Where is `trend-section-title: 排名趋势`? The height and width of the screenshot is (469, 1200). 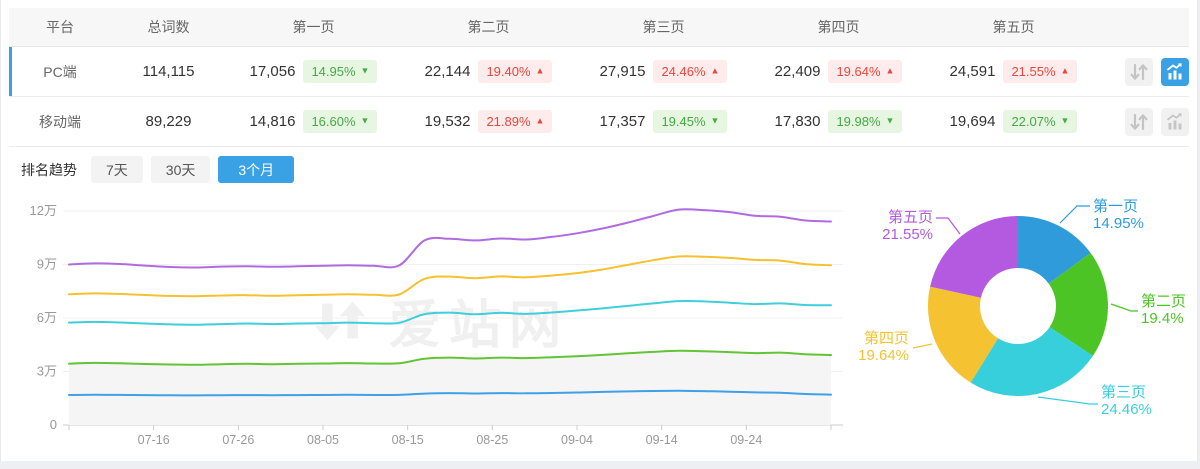
trend-section-title: 排名趋势 is located at coordinates (49, 169).